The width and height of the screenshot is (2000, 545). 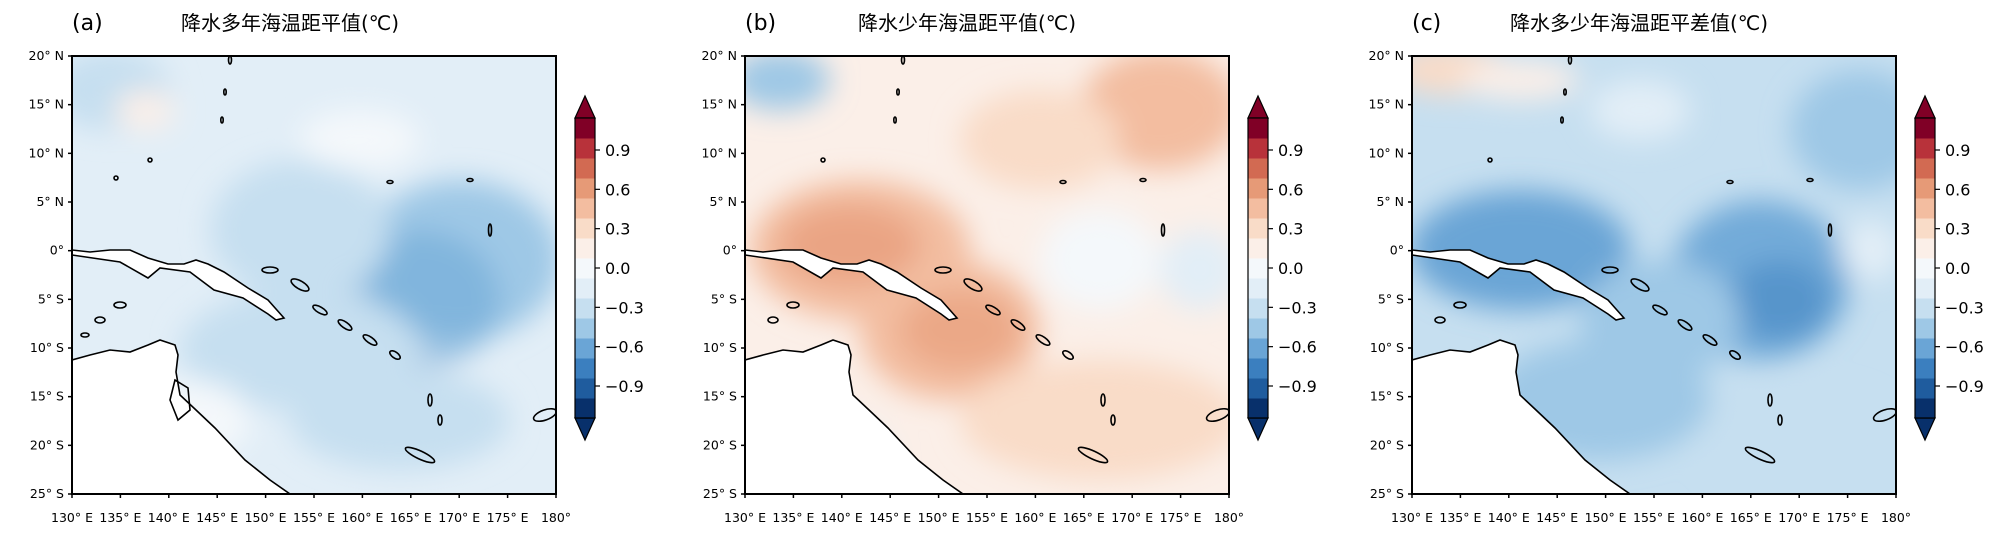 What do you see at coordinates (719, 104) in the screenshot?
I see `lat-tick-label: 15° N` at bounding box center [719, 104].